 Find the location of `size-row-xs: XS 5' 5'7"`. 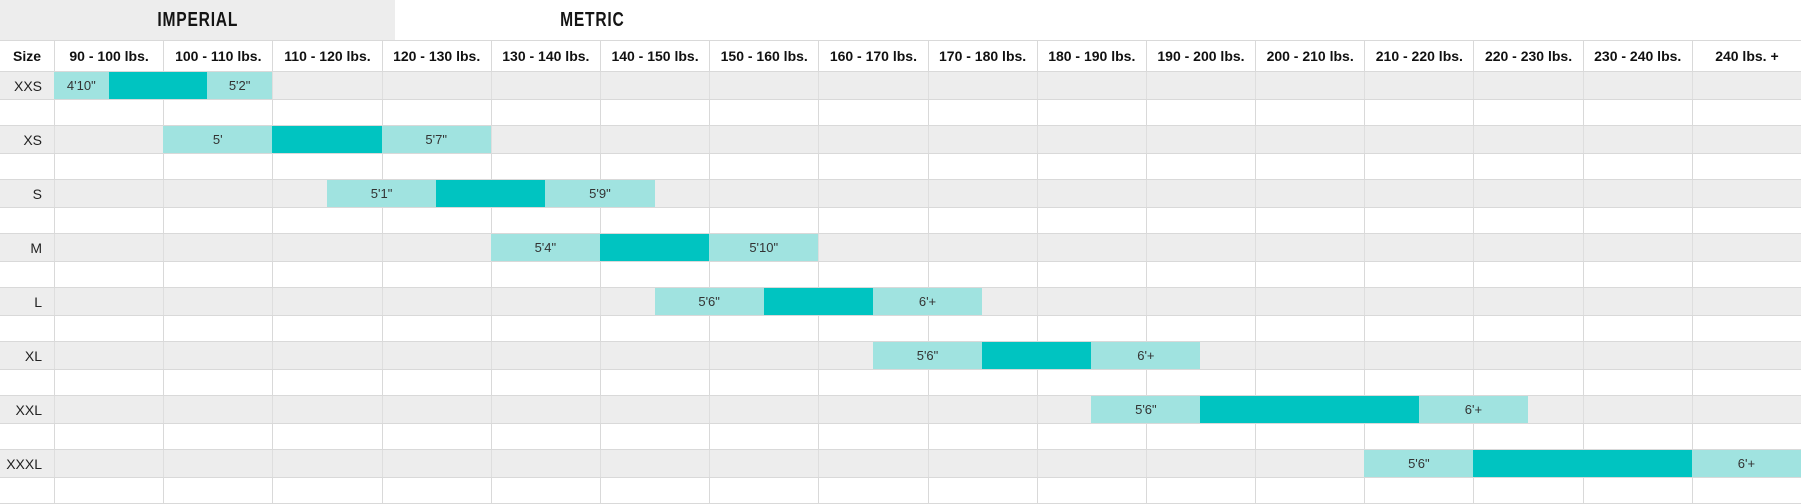

size-row-xs: XS 5' 5'7" is located at coordinates (900, 140).